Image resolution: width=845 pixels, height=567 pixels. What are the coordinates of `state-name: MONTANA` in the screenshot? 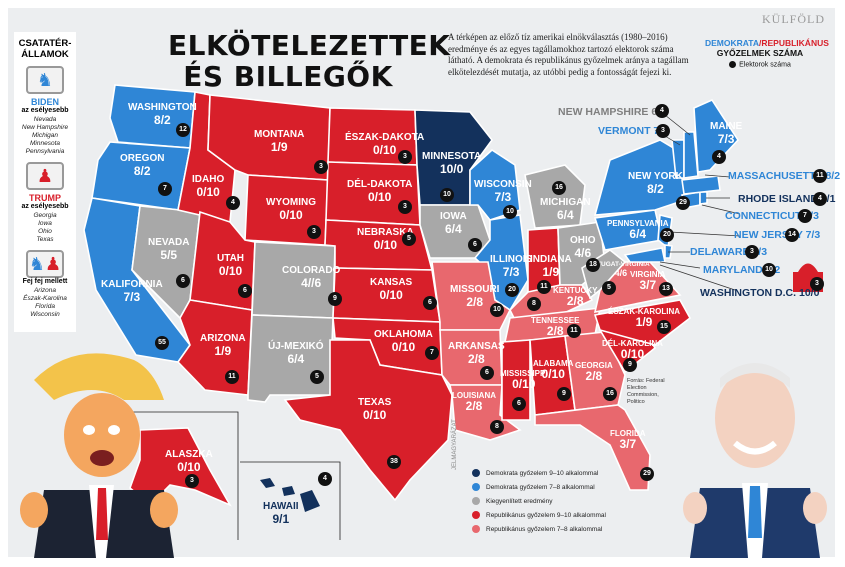 It's located at (279, 134).